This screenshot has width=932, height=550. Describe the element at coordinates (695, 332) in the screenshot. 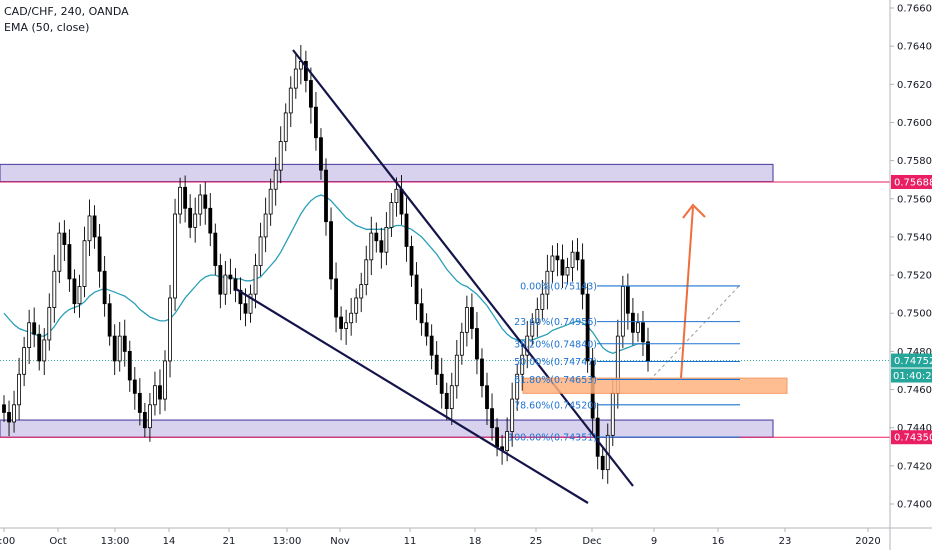

I see `projection-line` at that location.